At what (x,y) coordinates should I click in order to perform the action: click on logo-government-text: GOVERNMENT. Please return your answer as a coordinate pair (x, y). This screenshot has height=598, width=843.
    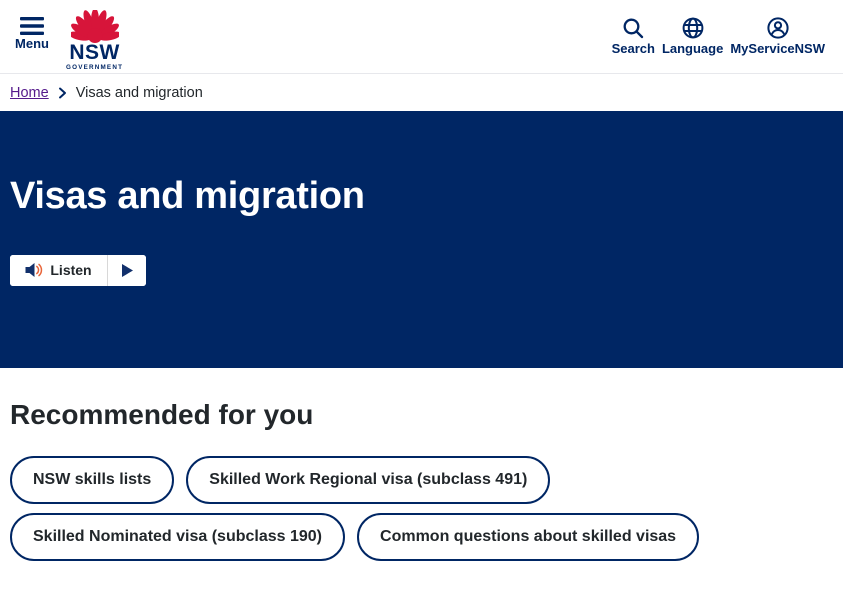
    Looking at the image, I should click on (95, 67).